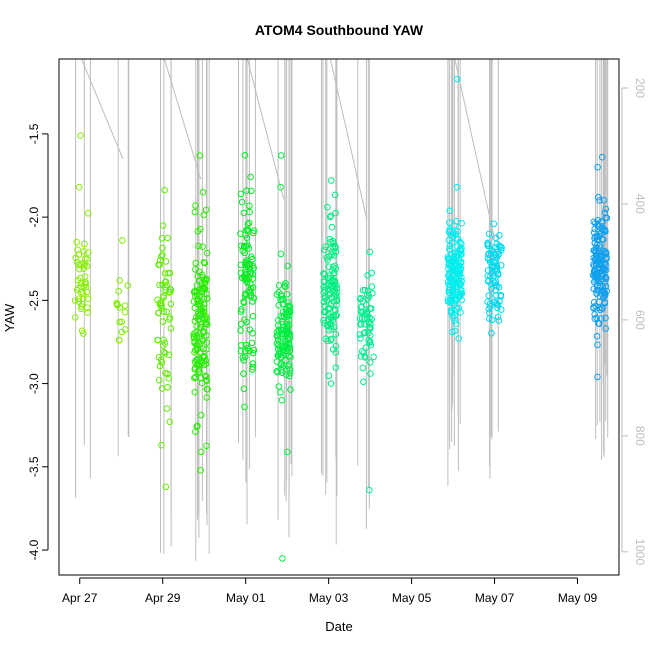 This screenshot has width=650, height=650. Describe the element at coordinates (495, 598) in the screenshot. I see `x-axis-tick-label: May 07` at that location.